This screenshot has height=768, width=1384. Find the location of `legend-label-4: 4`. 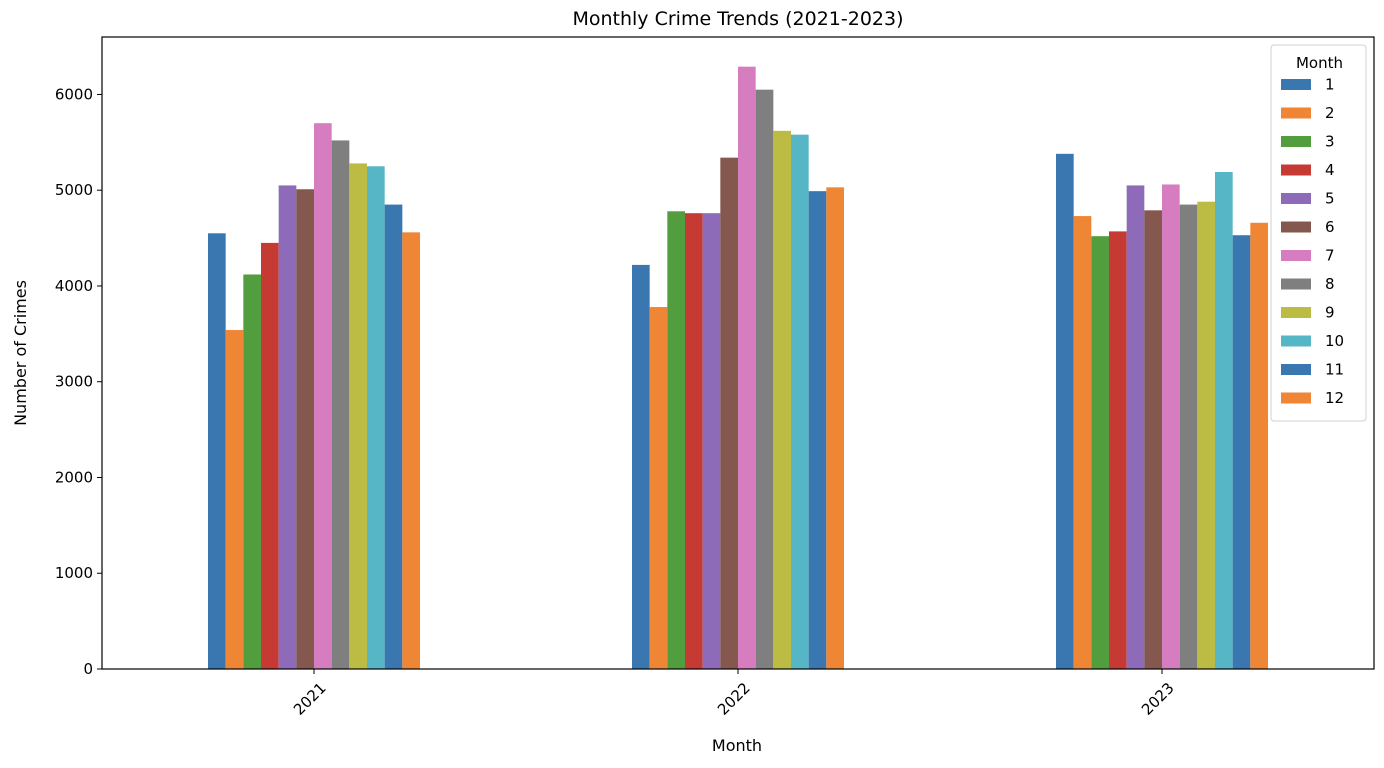

legend-label-4: 4 is located at coordinates (1330, 170).